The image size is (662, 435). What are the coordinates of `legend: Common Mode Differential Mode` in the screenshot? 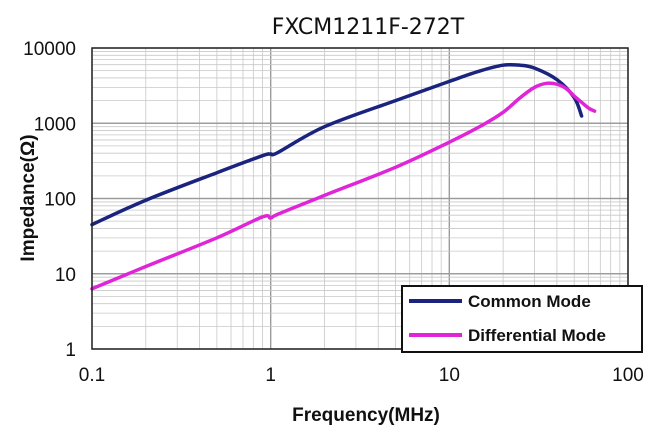 It's located at (522, 319).